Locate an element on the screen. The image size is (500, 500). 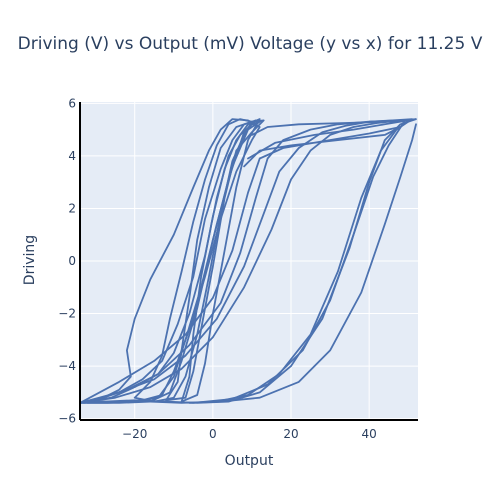
x-tick-label: 0 is located at coordinates (213, 434).